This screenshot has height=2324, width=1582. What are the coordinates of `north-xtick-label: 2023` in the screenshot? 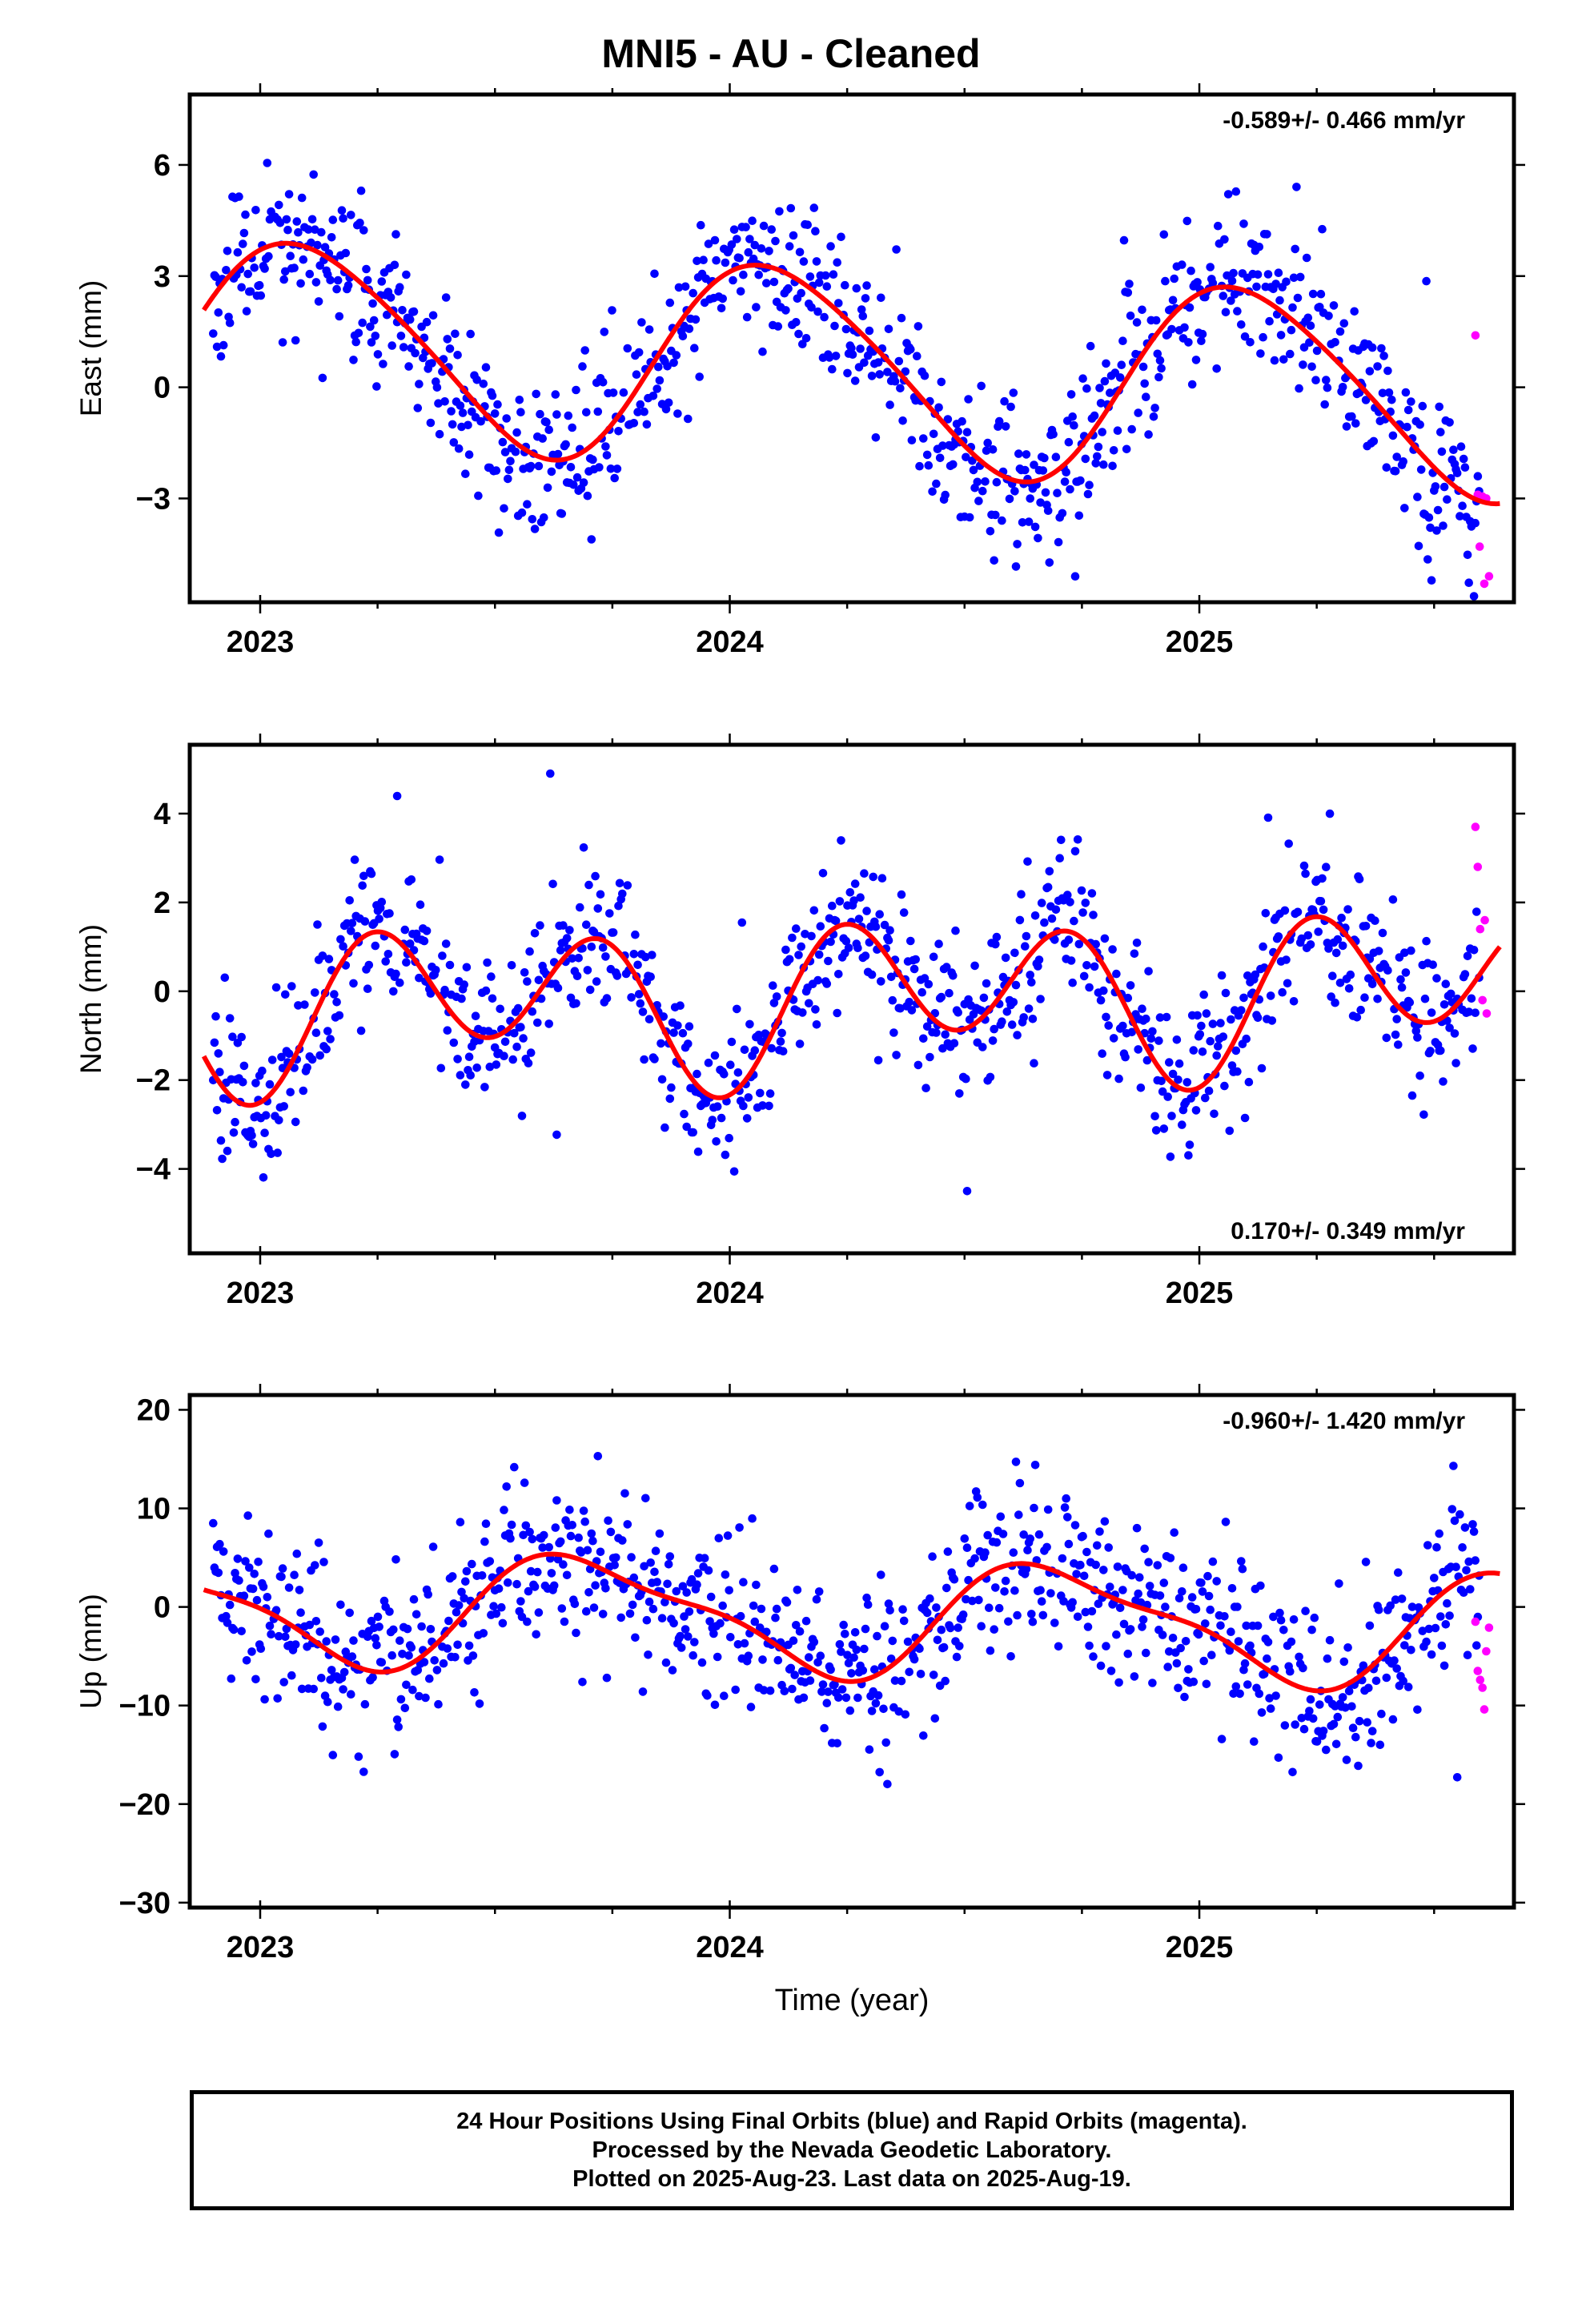 It's located at (261, 1294).